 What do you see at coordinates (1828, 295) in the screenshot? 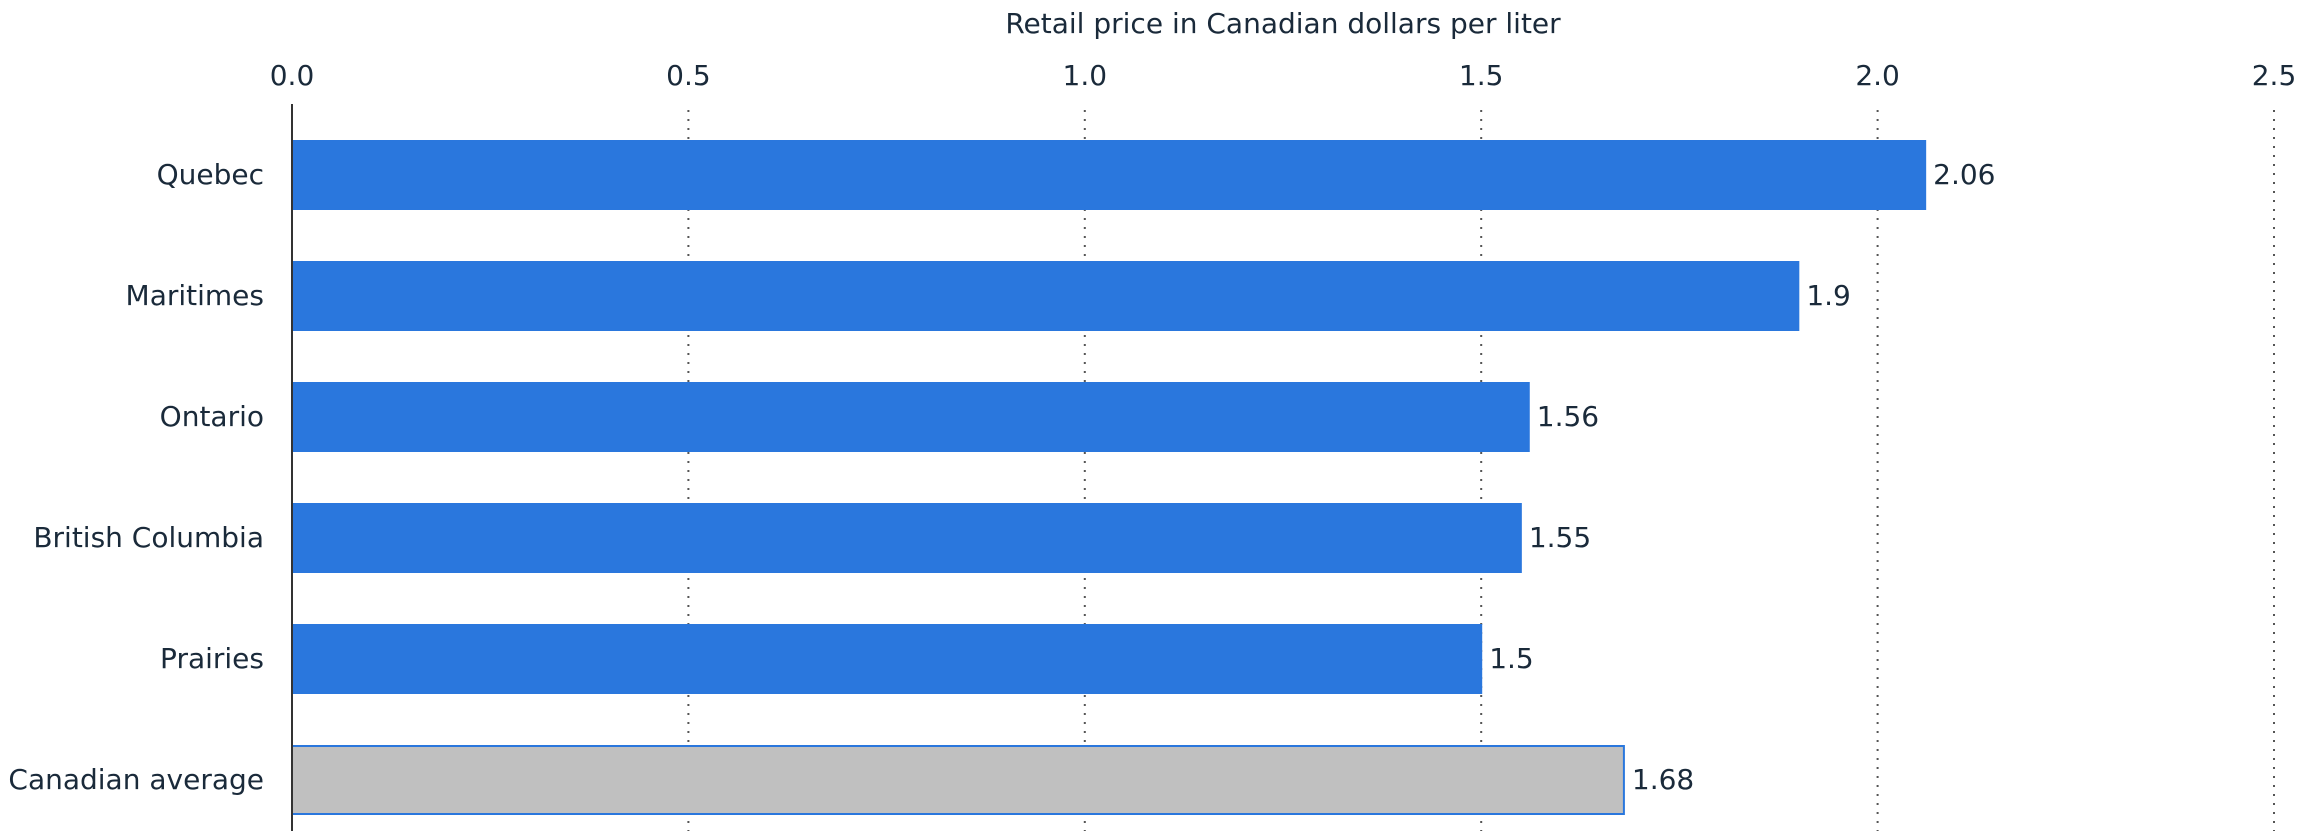
I see `value-label: 1.9` at bounding box center [1828, 295].